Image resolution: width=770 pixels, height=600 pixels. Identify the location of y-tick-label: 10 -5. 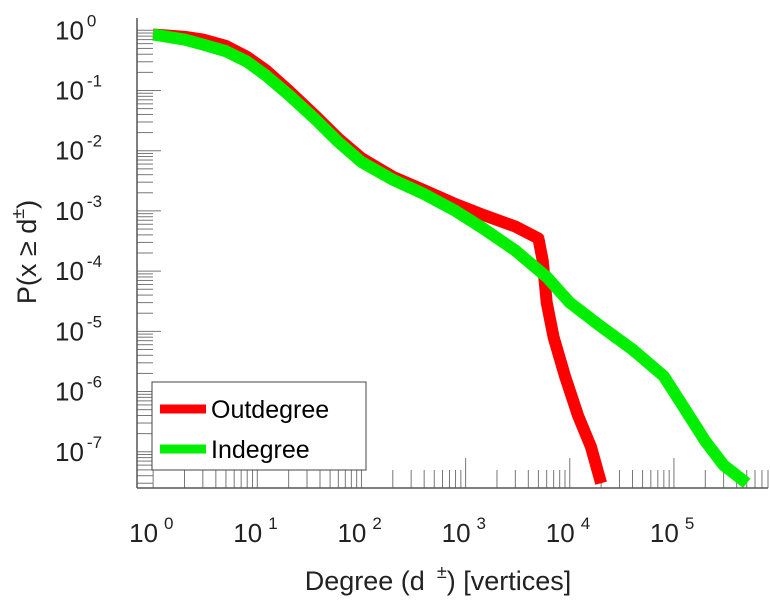
(78, 329).